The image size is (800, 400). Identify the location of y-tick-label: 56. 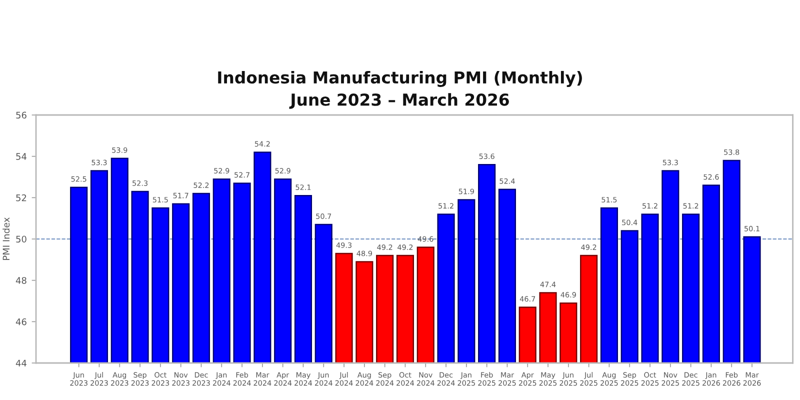
(21, 115).